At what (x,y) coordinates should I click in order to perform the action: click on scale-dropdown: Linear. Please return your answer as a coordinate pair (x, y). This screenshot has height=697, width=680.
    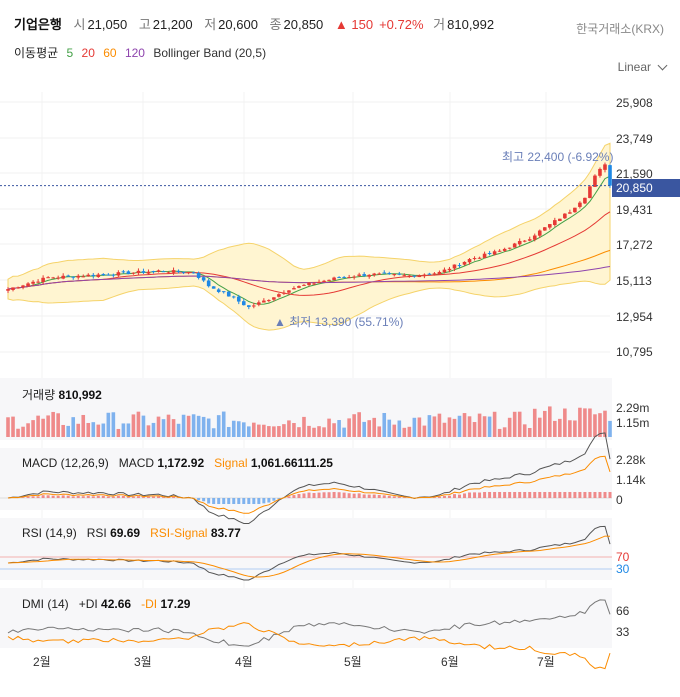
    Looking at the image, I should click on (642, 67).